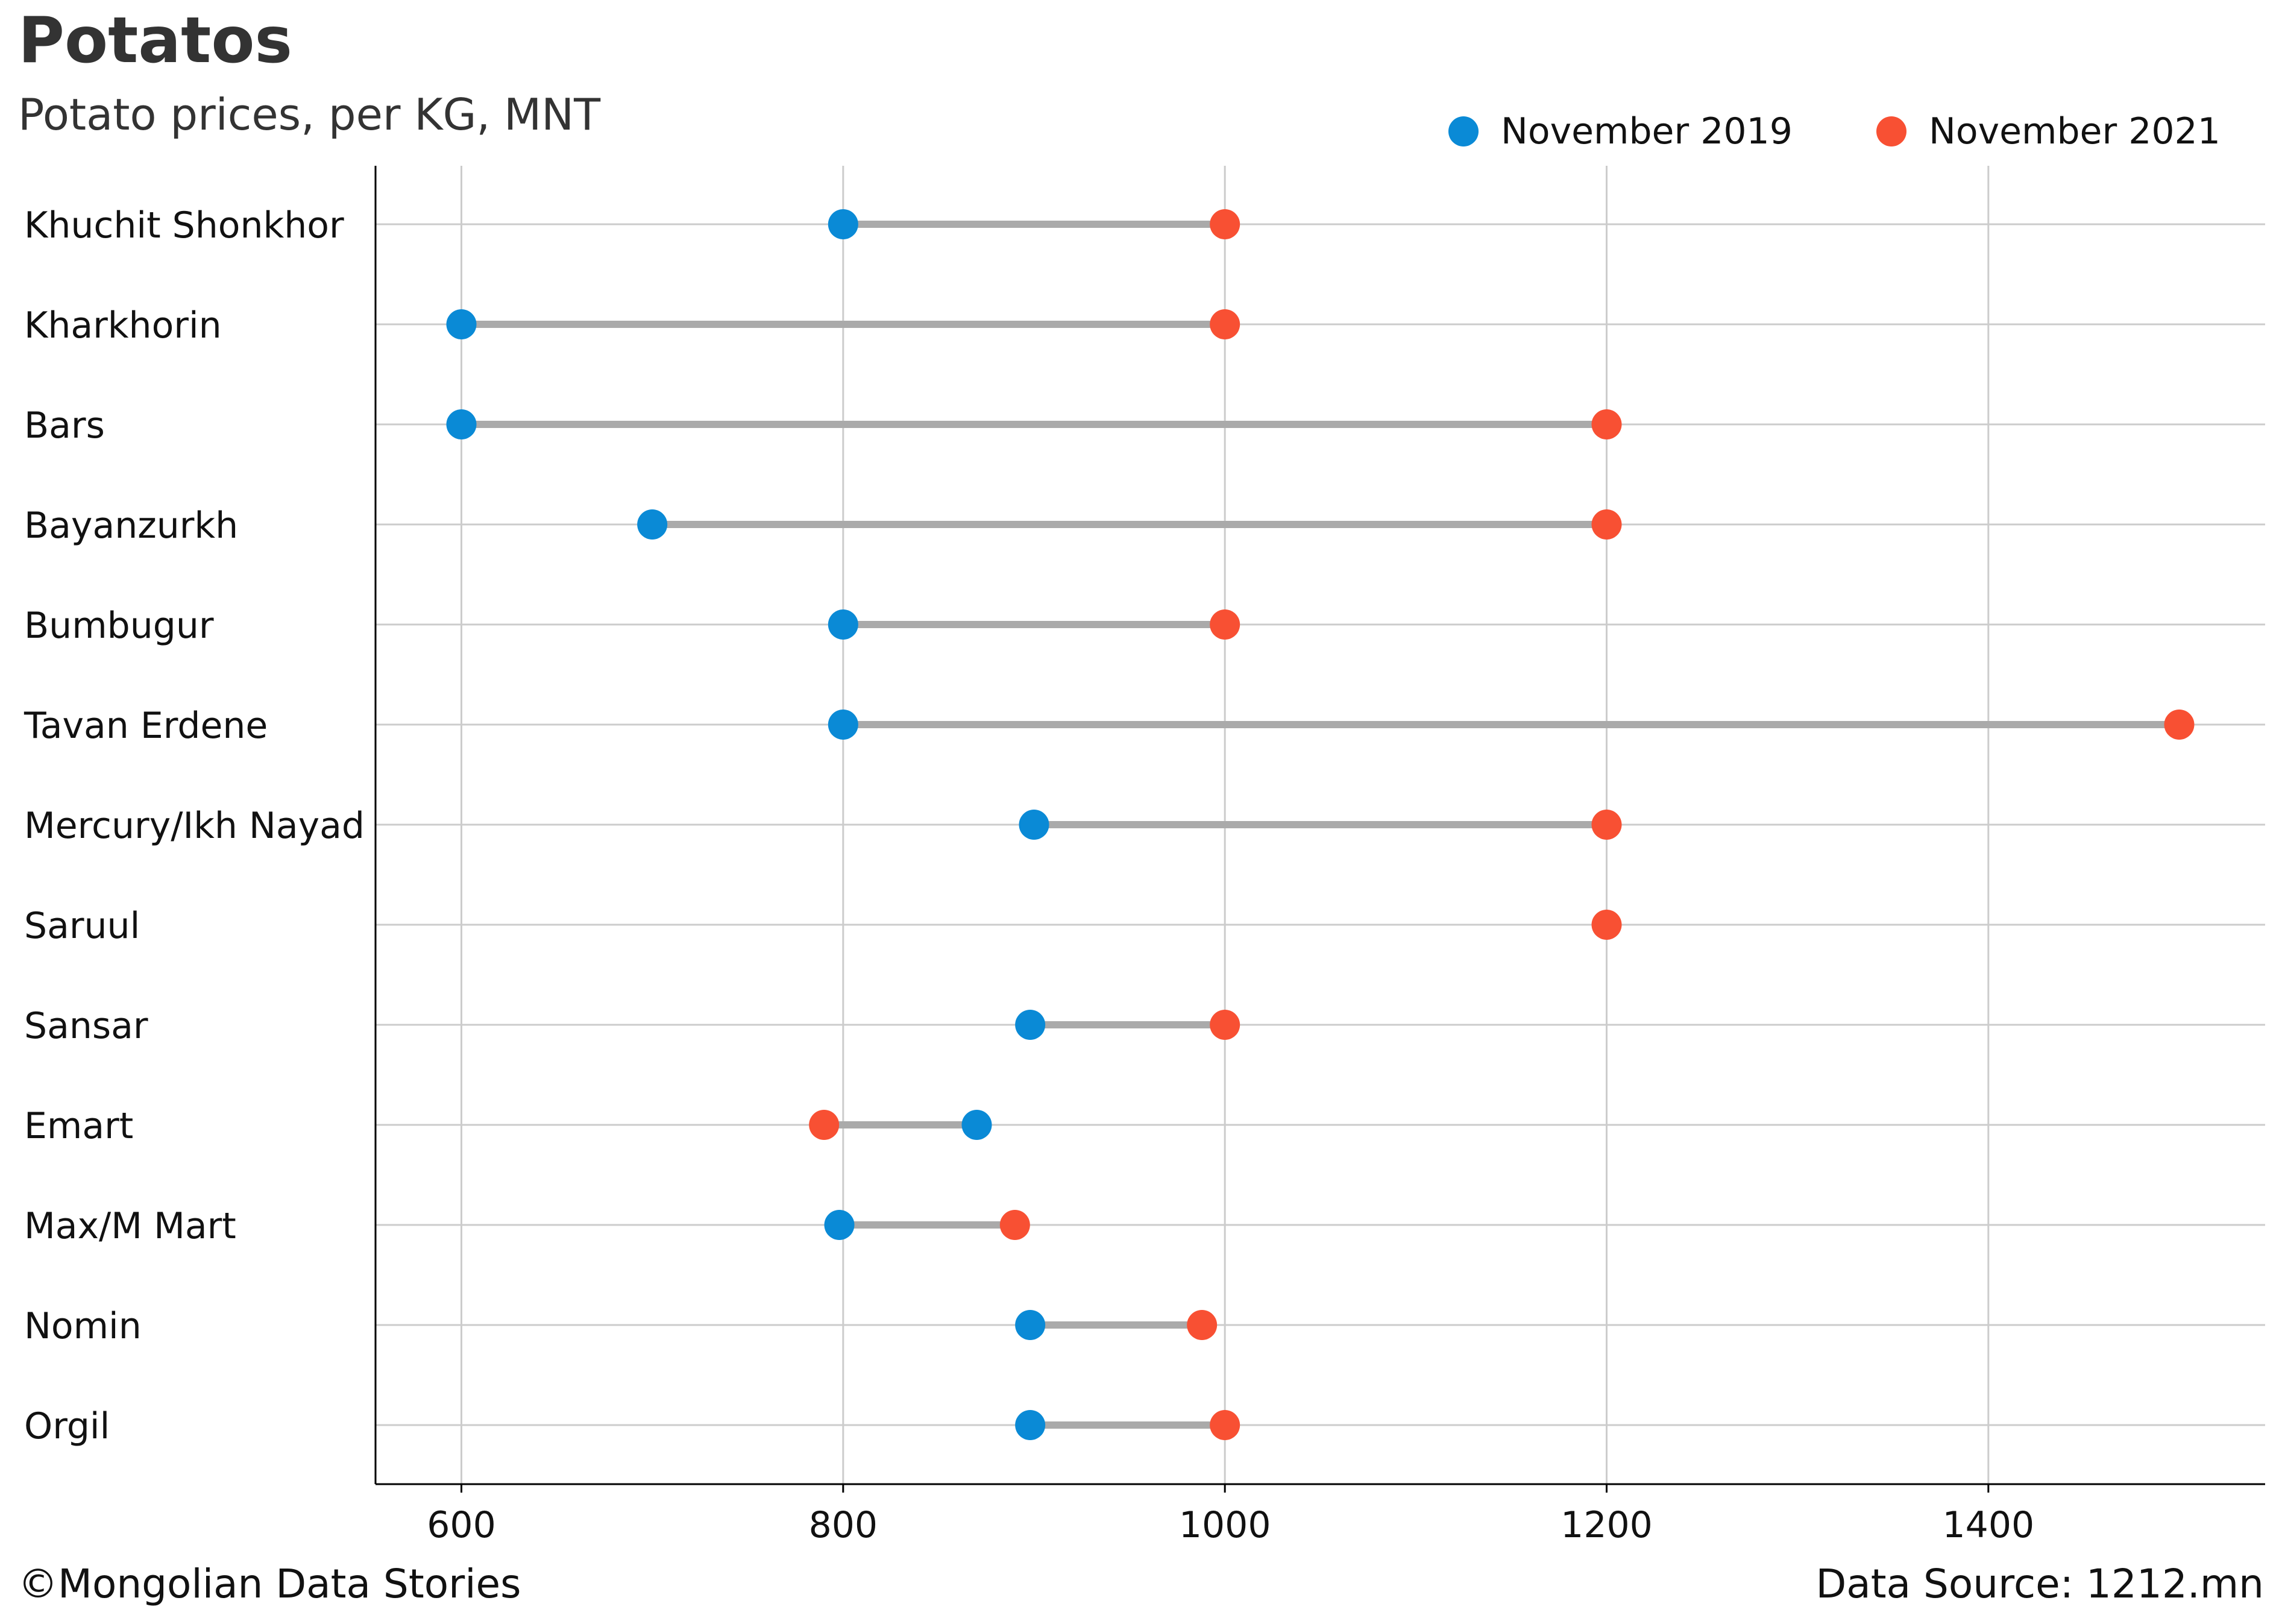 The image size is (2282, 1624). I want to click on category-label: Bumbugur, so click(119, 626).